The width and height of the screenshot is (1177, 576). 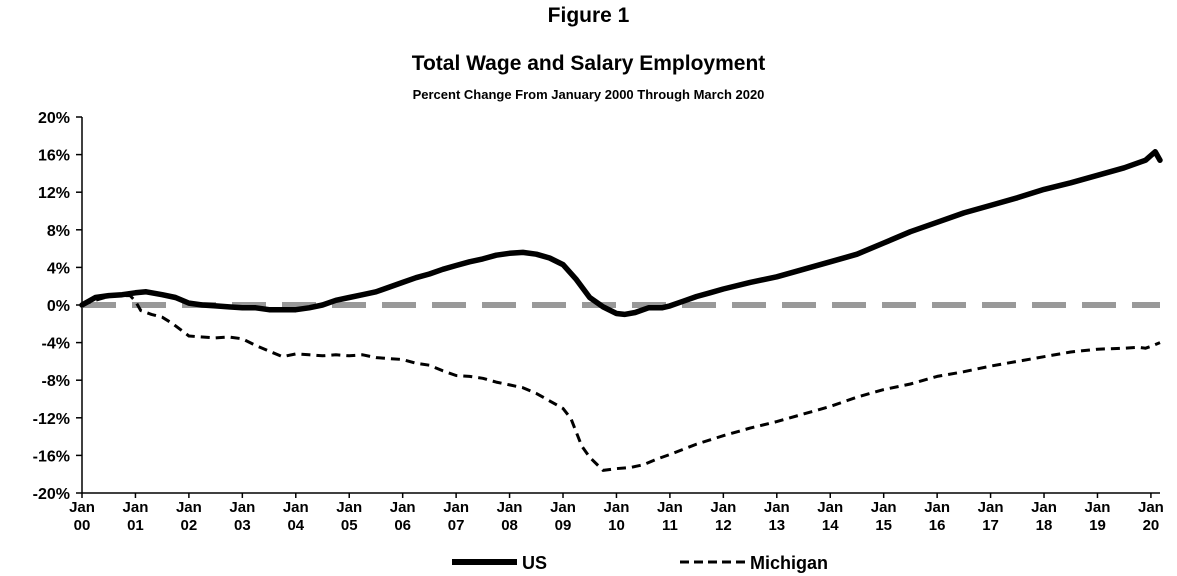 What do you see at coordinates (990, 525) in the screenshot?
I see `x-tick-label-year: 17` at bounding box center [990, 525].